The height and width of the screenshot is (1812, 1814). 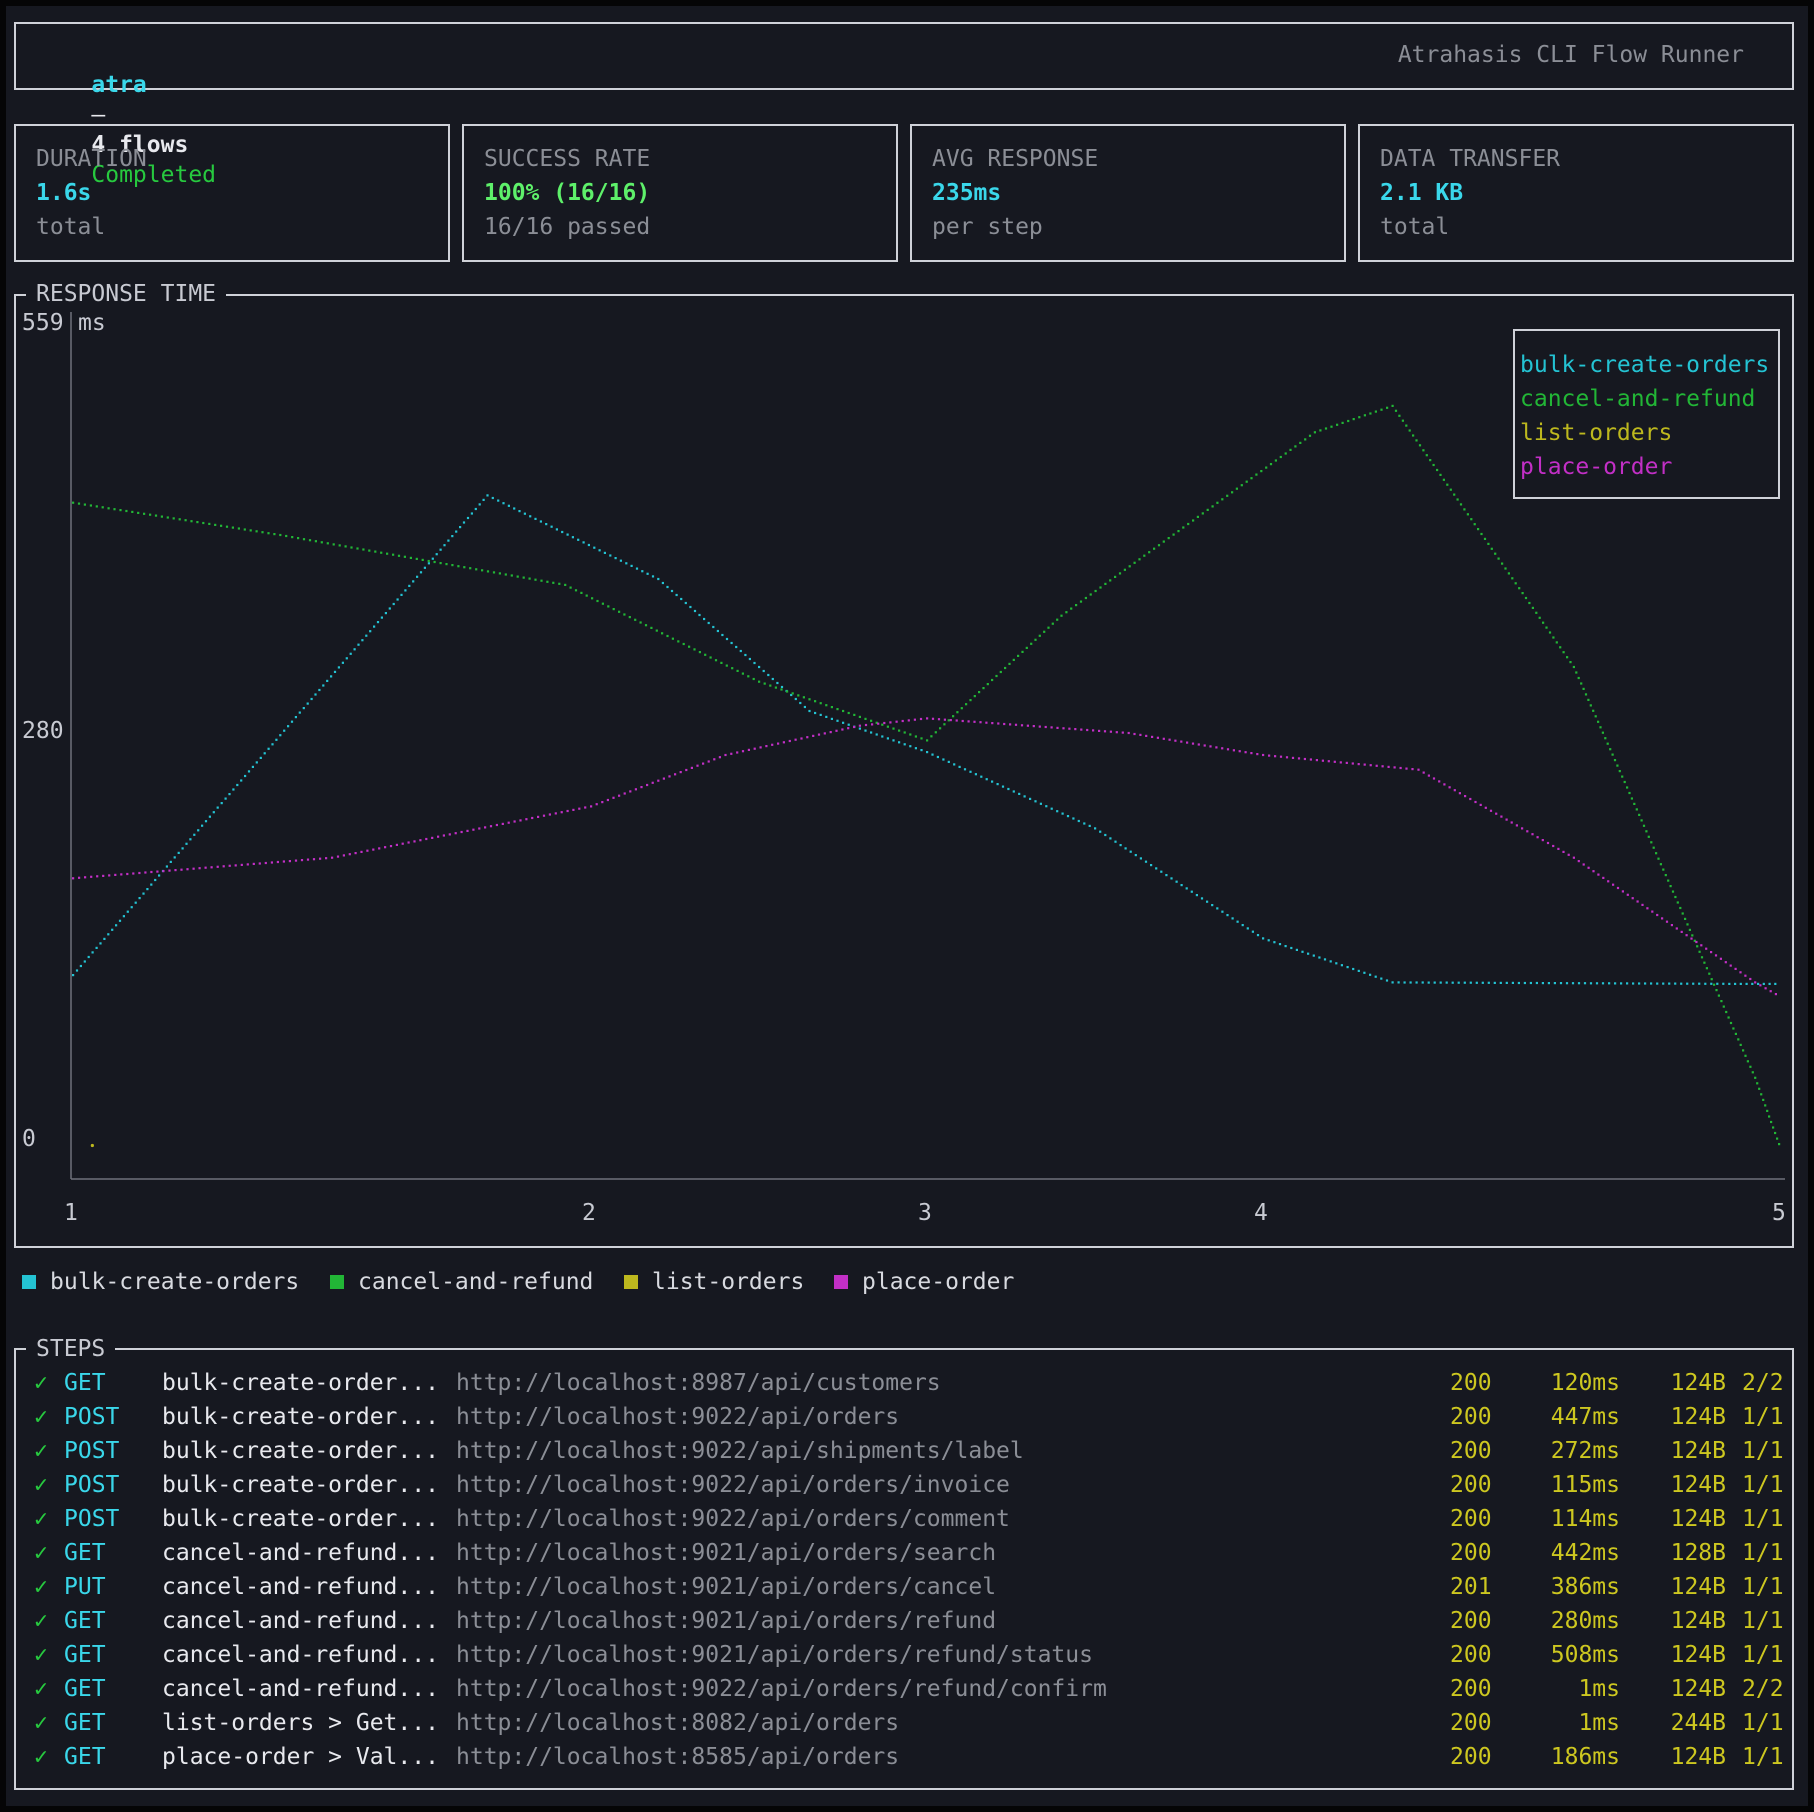 I want to click on x-tick-label: 1, so click(x=71, y=1213).